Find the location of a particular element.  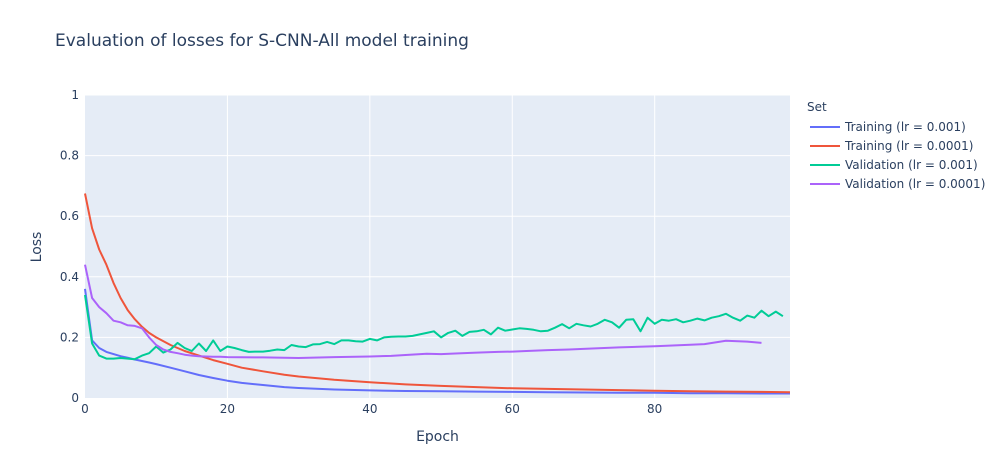

y-tick-label: 1 is located at coordinates (75, 95).